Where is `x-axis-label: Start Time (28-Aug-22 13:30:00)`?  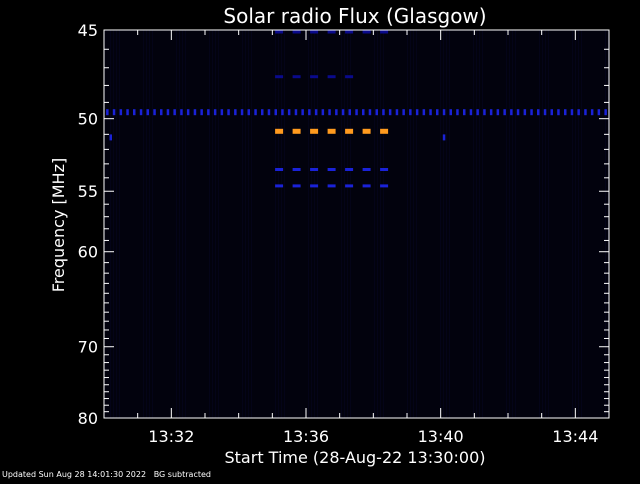
x-axis-label: Start Time (28-Aug-22 13:30:00) is located at coordinates (355, 457).